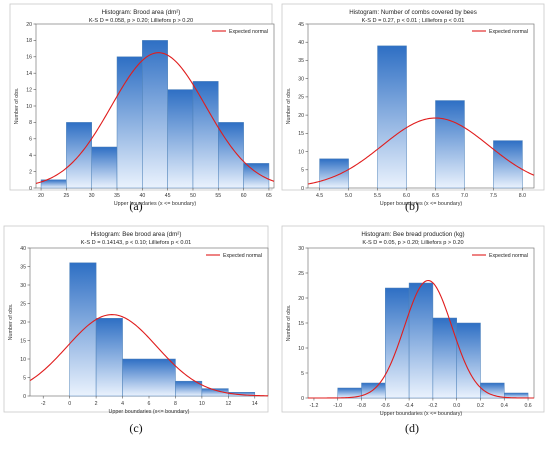  I want to click on y-tick-label: 6, so click(30, 140).